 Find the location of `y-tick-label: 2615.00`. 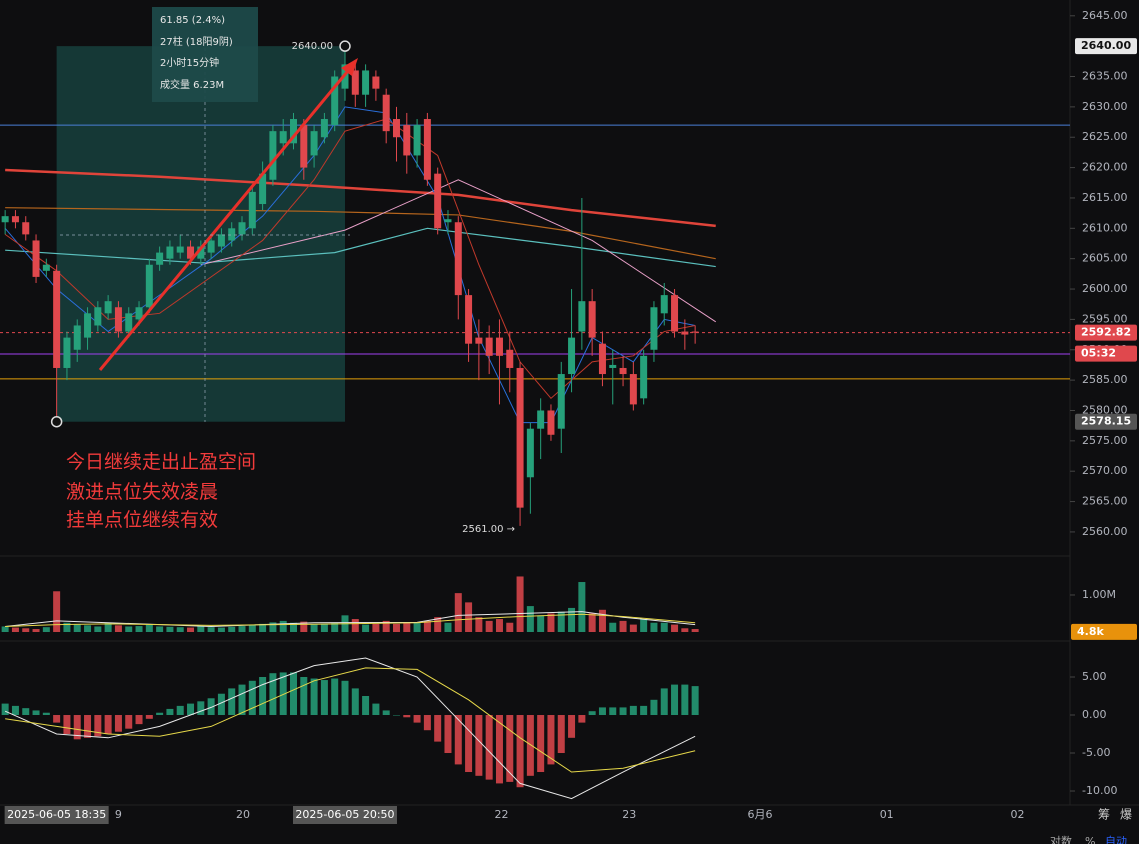

y-tick-label: 2615.00 is located at coordinates (1105, 197).